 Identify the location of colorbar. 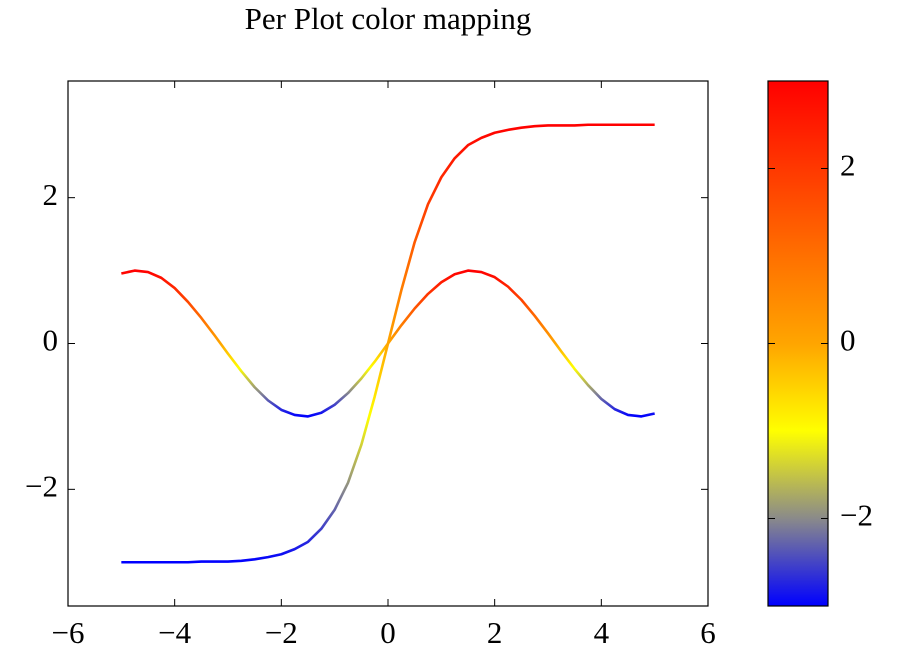
(798, 343).